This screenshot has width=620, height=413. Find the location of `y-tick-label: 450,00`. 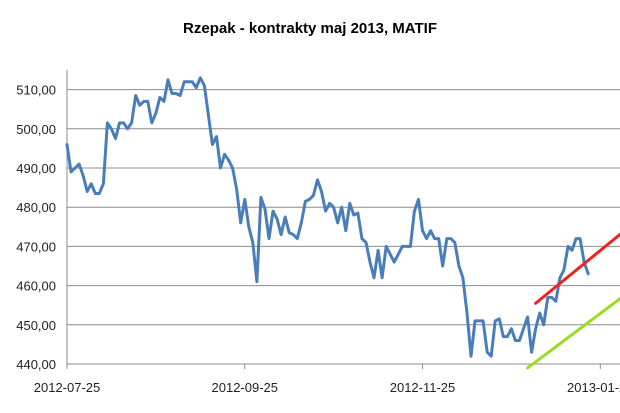

y-tick-label: 450,00 is located at coordinates (36, 325).